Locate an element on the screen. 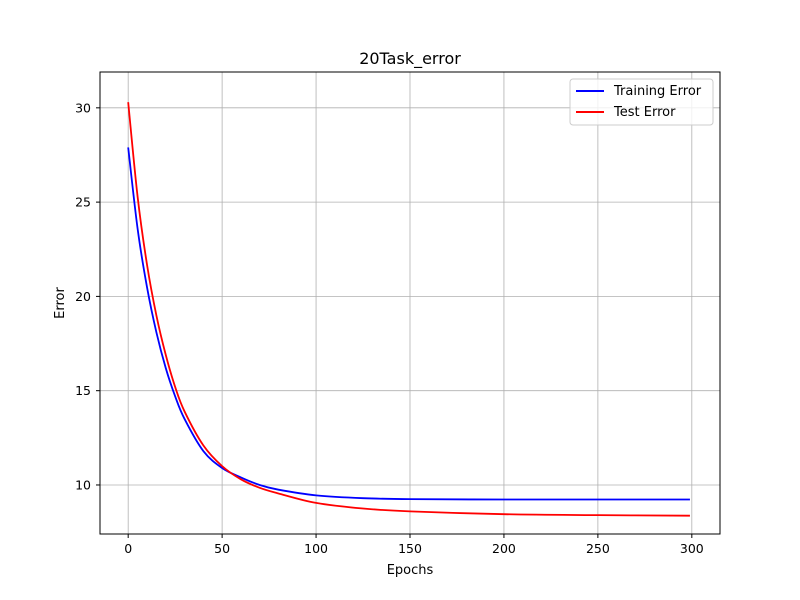 The image size is (800, 600). legend-box is located at coordinates (641, 102).